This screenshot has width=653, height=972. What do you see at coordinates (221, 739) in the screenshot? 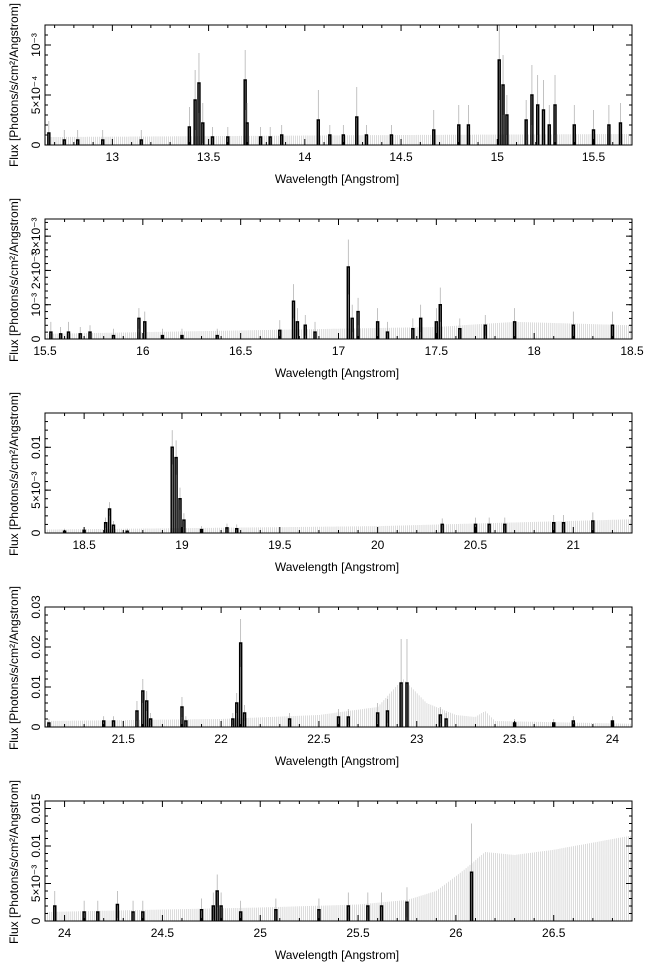
I see `x-tick-label: 22` at bounding box center [221, 739].